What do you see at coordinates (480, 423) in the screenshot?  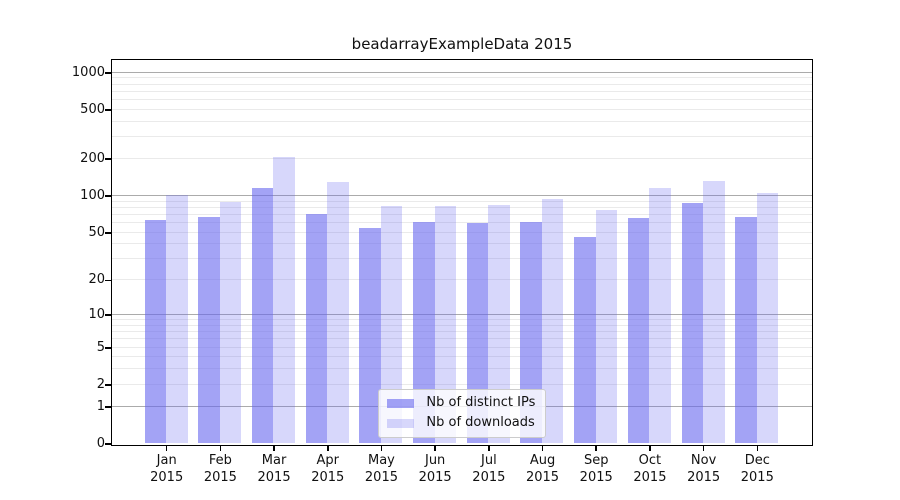 I see `legend-label-downloads: Nb of downloads` at bounding box center [480, 423].